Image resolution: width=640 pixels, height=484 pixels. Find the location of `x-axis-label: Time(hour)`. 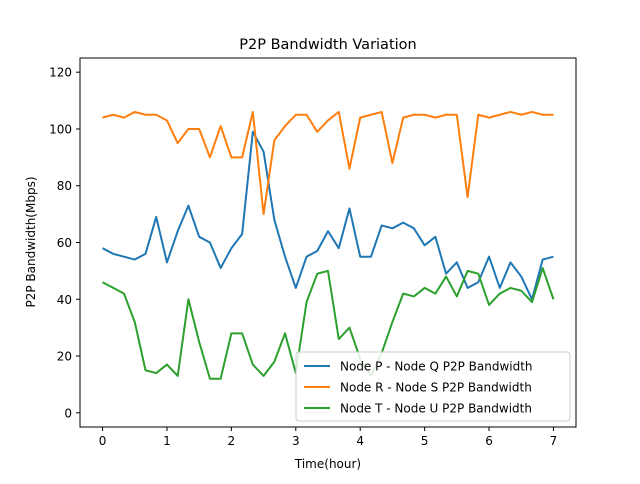

x-axis-label: Time(hour) is located at coordinates (327, 464).